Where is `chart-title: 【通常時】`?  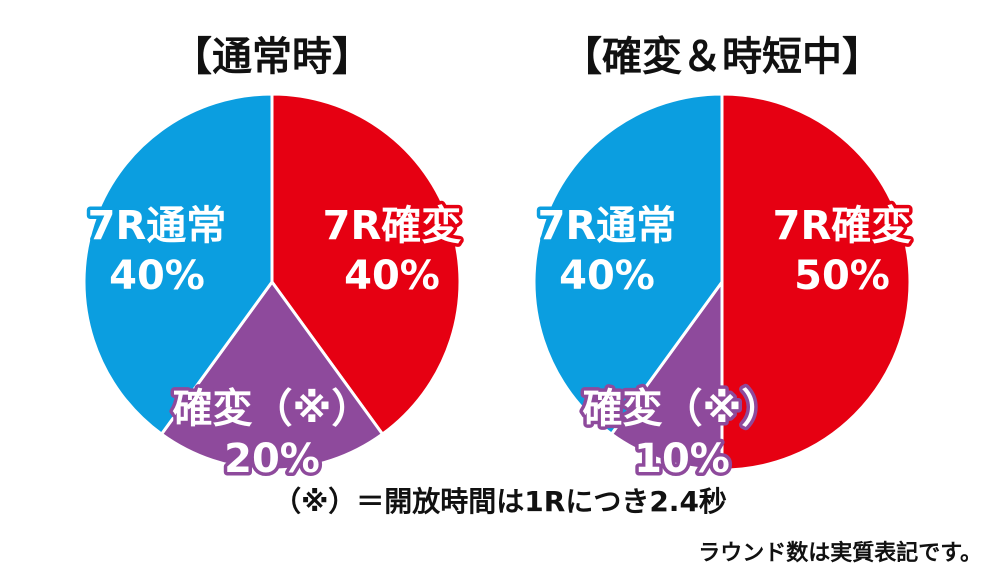 chart-title: 【通常時】 is located at coordinates (272, 57).